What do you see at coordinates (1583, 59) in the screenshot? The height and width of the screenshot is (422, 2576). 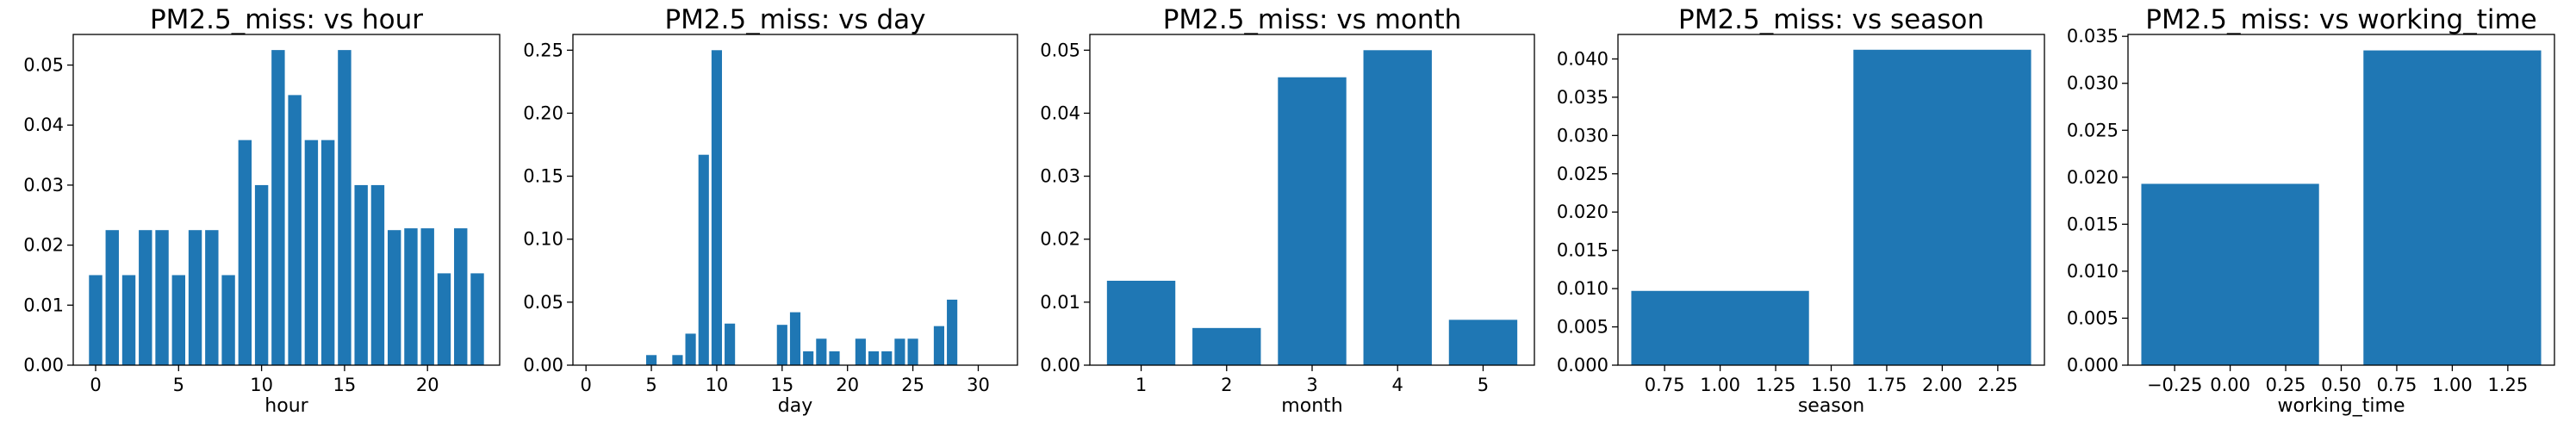 I see `y-tick-label: 0.040` at bounding box center [1583, 59].